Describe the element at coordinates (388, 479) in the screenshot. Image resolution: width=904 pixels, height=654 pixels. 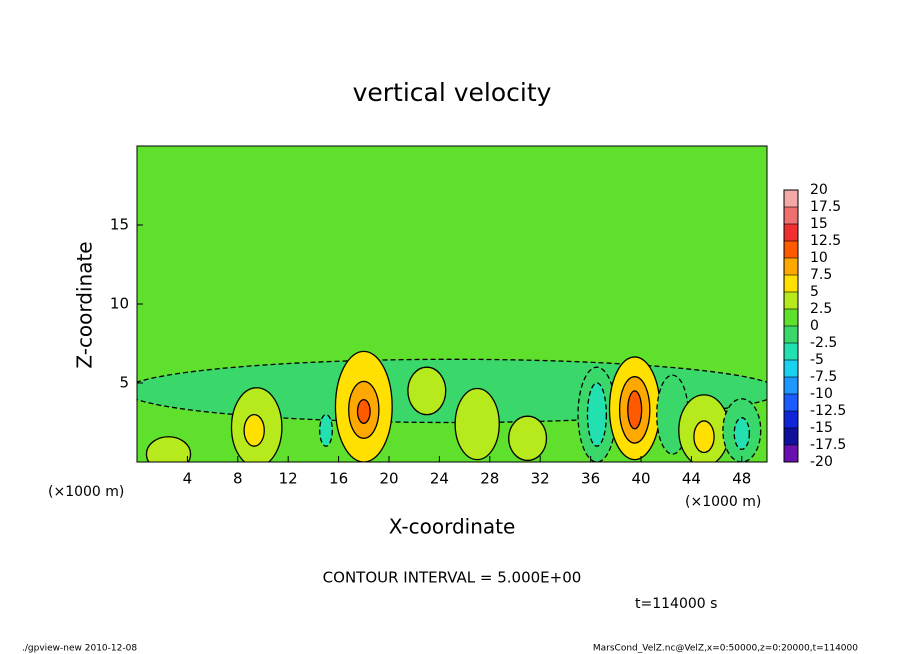
I see `x-tick-label: 20` at that location.